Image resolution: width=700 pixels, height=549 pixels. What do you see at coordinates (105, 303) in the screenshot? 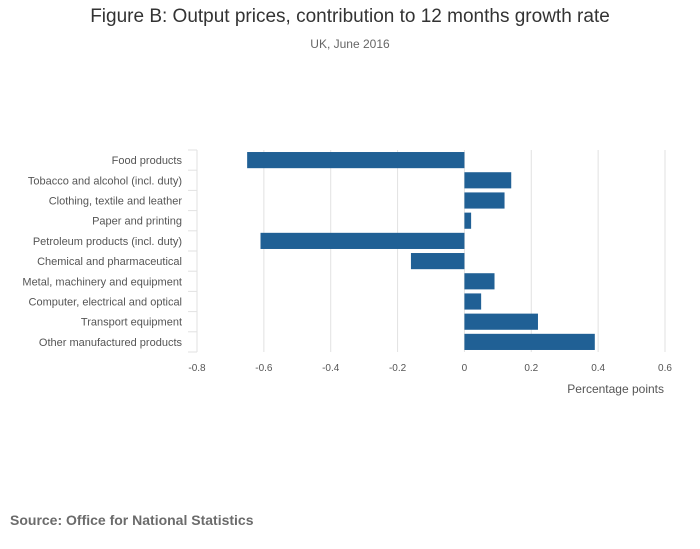
I see `category-label: Computer, electrical and optical` at bounding box center [105, 303].